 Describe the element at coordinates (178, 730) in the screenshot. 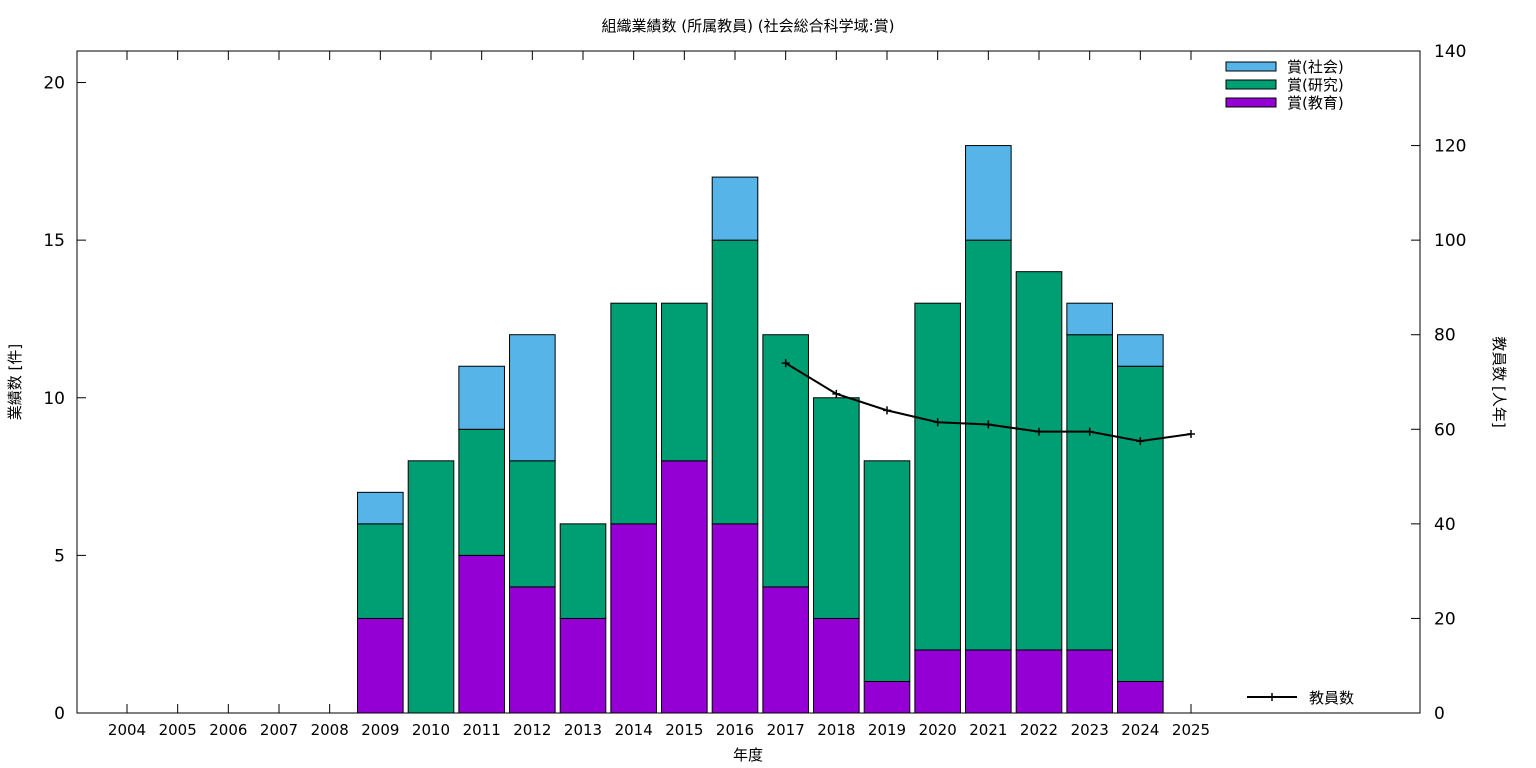

I see `x-tick-label: 2005` at that location.